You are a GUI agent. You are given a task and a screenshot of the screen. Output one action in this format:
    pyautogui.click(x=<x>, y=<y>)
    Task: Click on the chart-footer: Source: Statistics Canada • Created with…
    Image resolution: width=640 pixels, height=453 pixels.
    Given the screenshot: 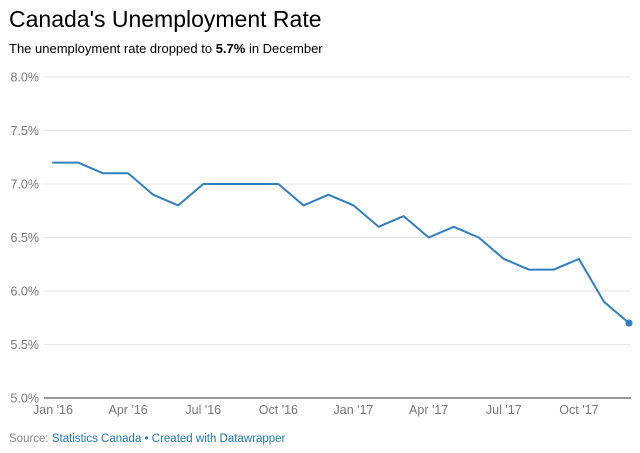 What is the action you would take?
    pyautogui.click(x=147, y=439)
    